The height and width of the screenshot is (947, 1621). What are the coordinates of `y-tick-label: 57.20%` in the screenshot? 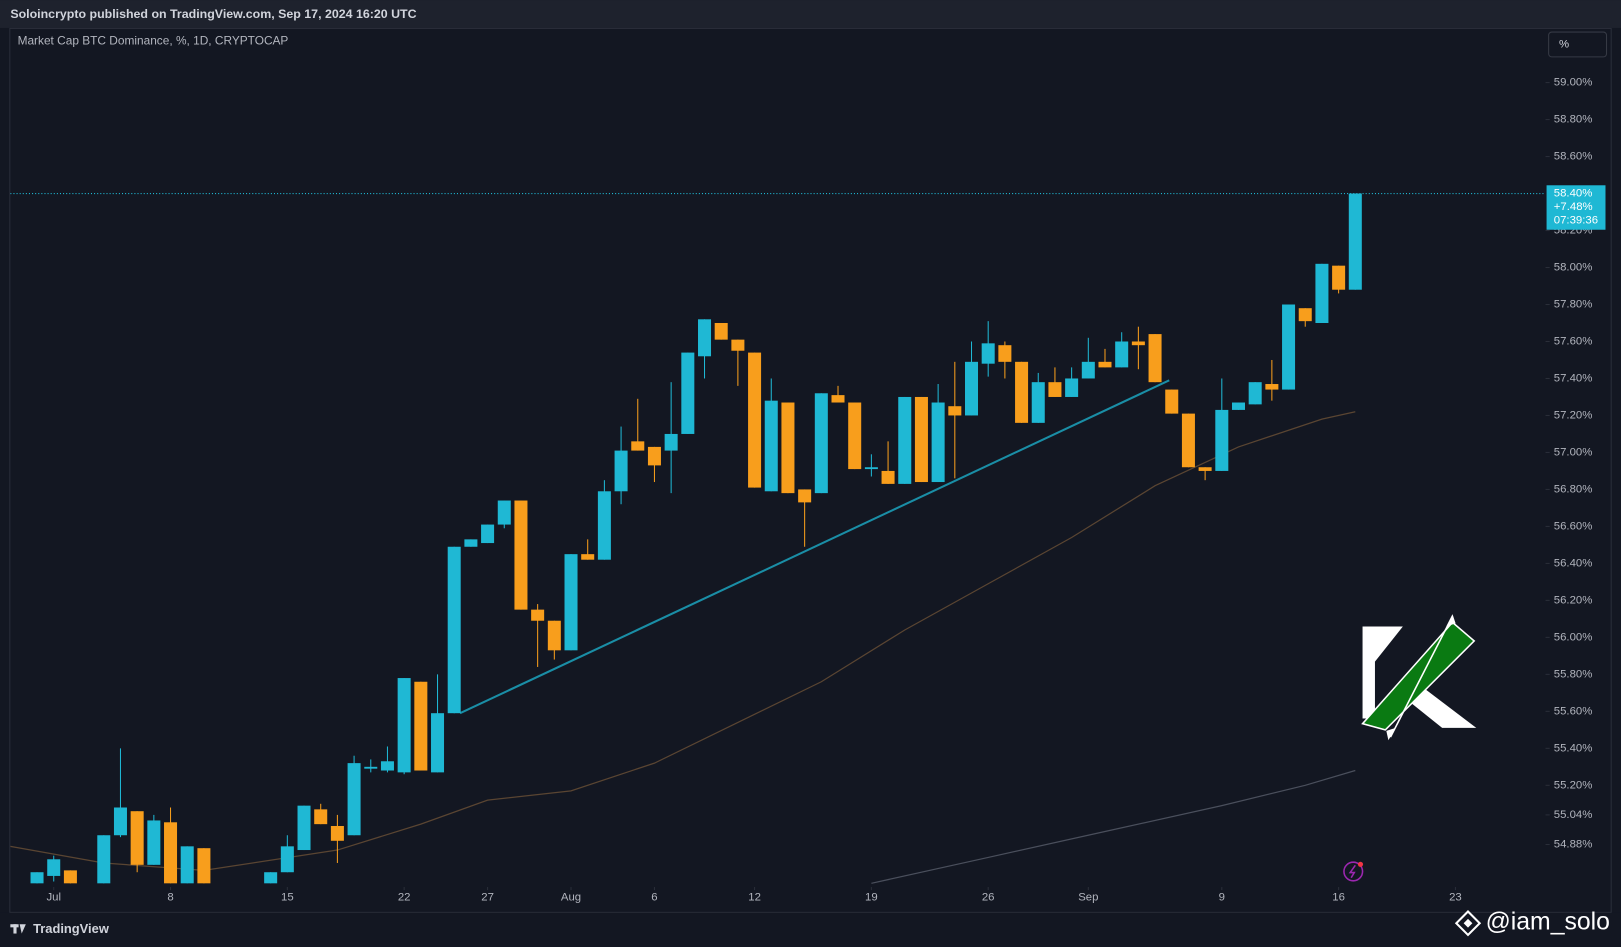 It's located at (1573, 415).